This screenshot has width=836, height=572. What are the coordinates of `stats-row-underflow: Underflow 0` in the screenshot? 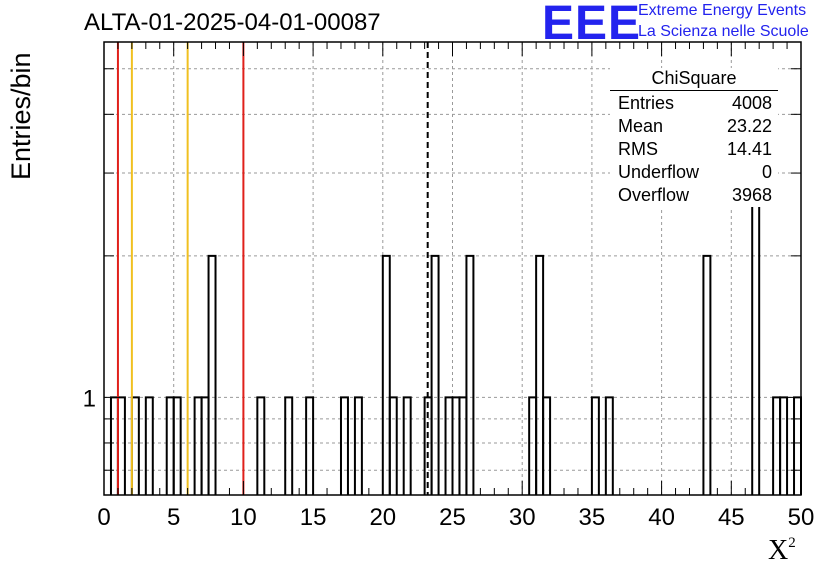 It's located at (694, 172).